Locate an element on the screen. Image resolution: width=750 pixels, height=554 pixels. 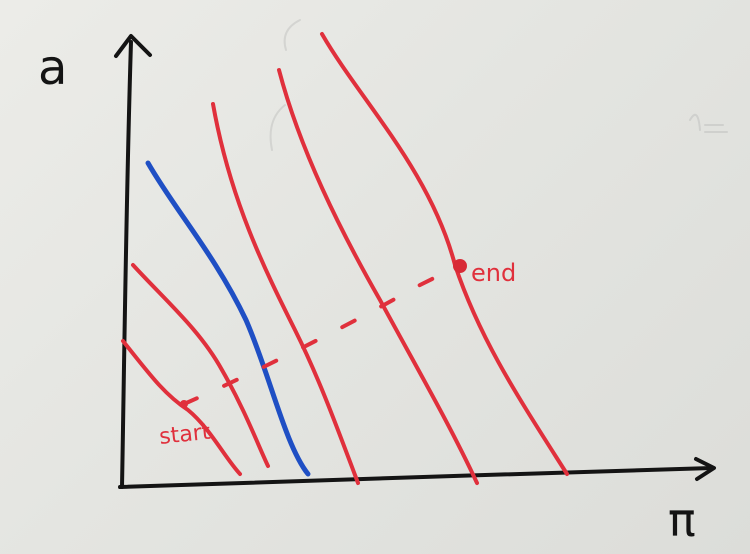
y-axis-arrowhead is located at coordinates (133, 46).